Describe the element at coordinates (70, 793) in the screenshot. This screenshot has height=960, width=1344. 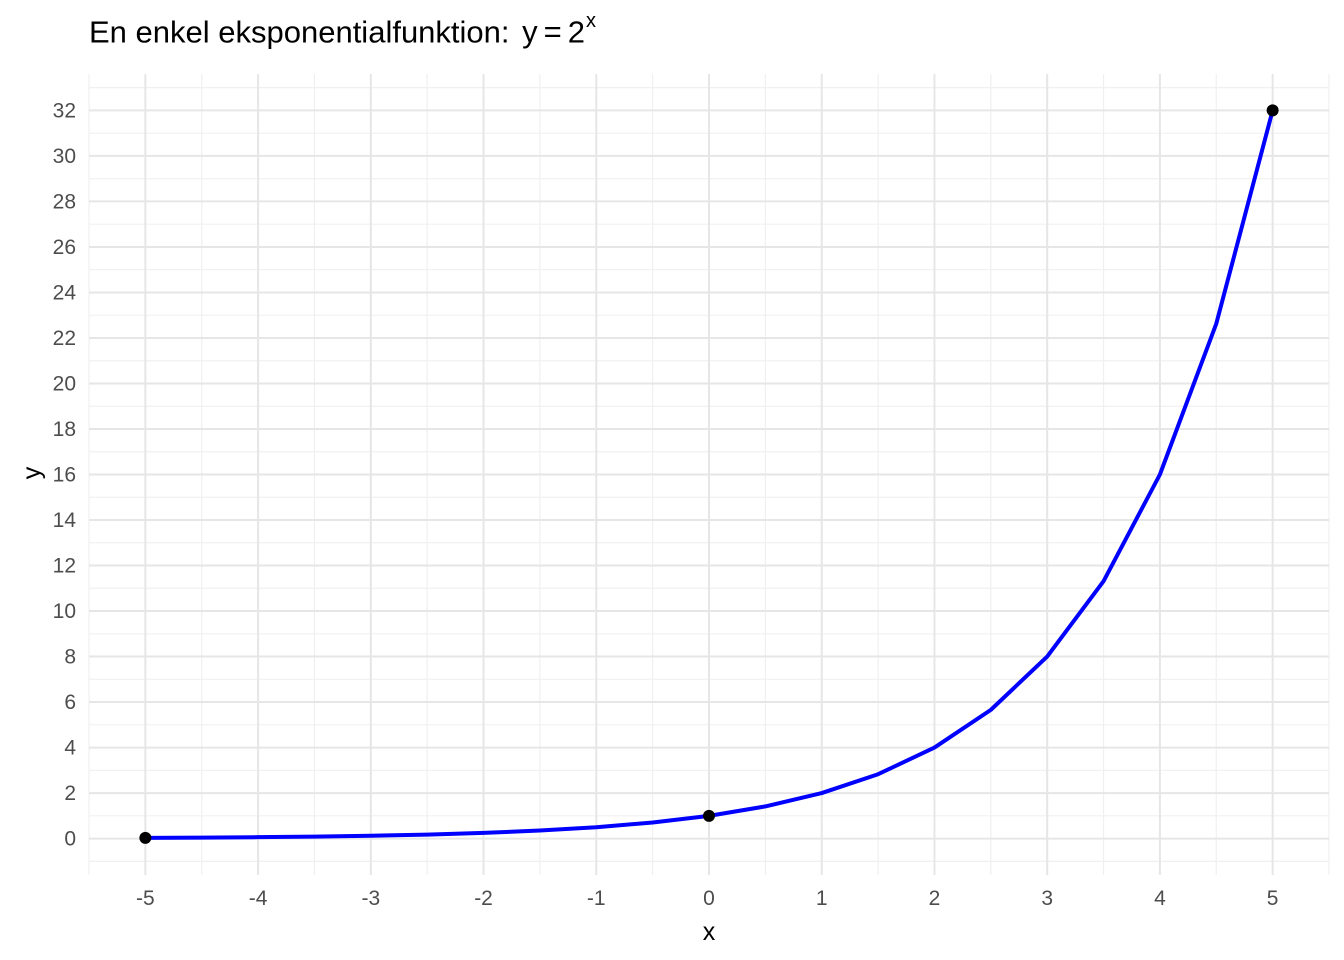
I see `y-tick-label: 2` at that location.